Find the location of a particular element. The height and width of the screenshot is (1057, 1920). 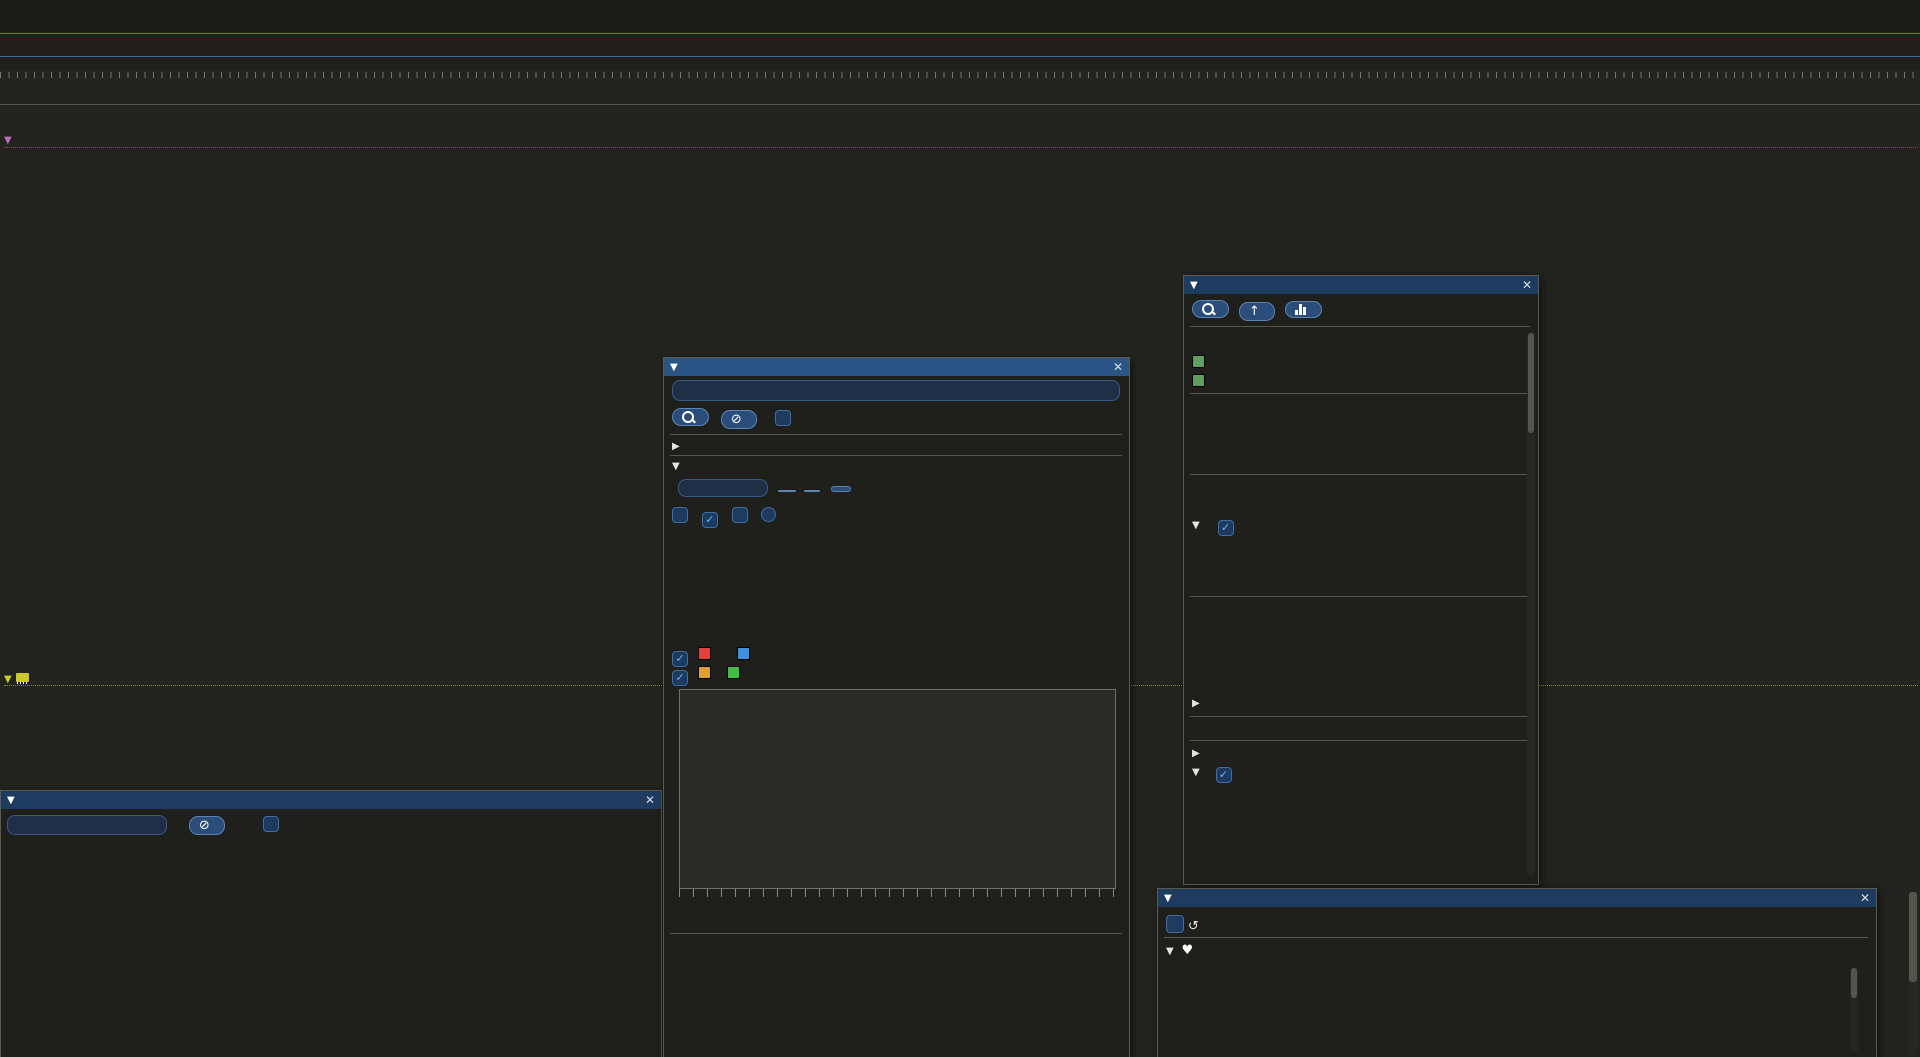

zoom-to-zone-button is located at coordinates (1210, 309).